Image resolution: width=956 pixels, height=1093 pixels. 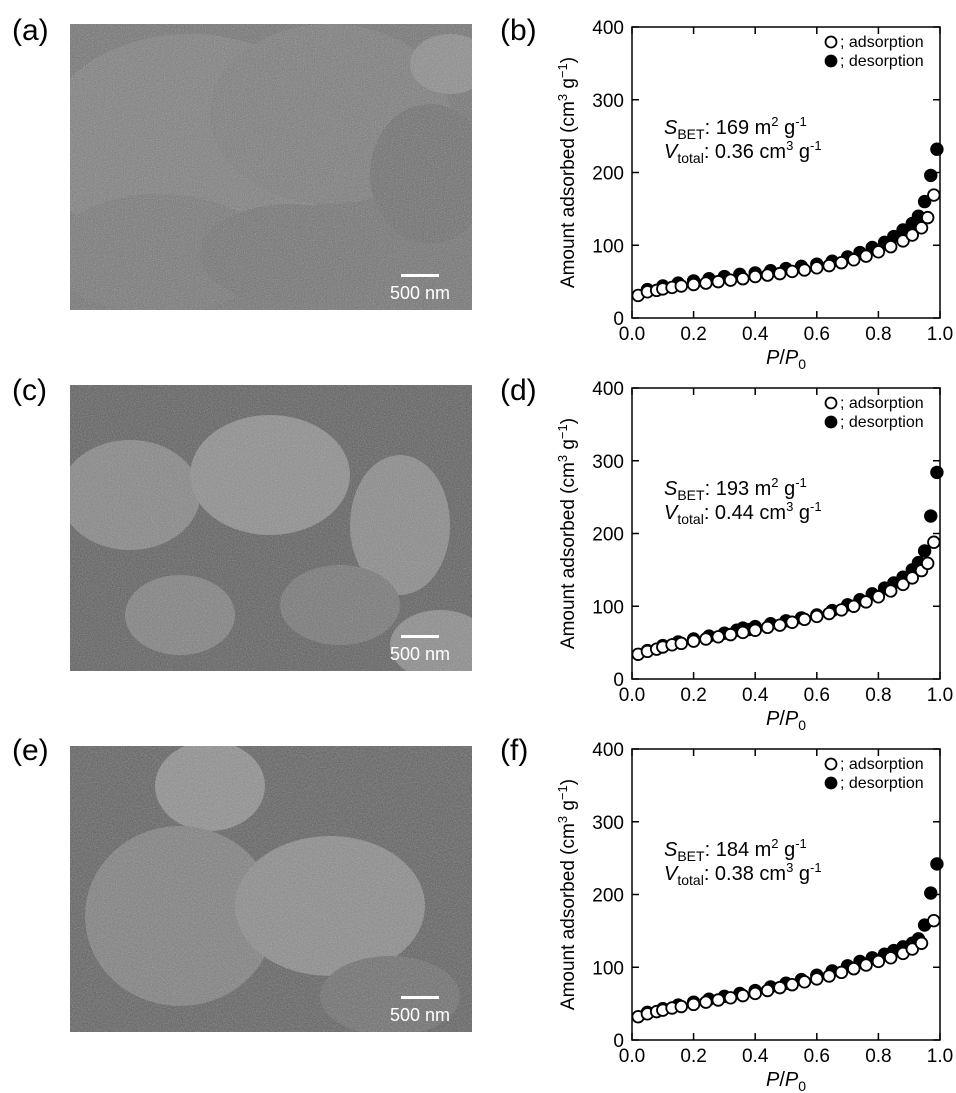 What do you see at coordinates (514, 750) in the screenshot?
I see `panel-label-f: (f)` at bounding box center [514, 750].